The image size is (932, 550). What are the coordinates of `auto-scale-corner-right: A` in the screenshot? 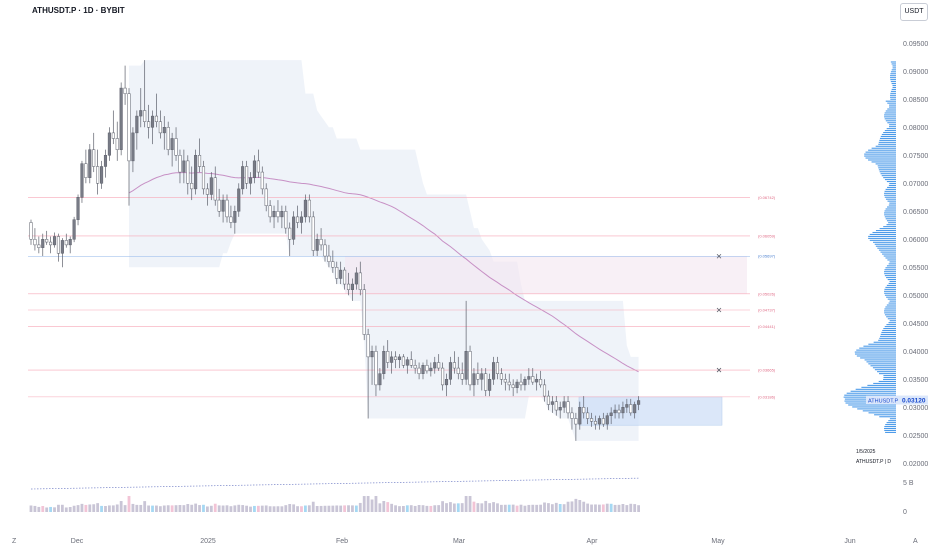 It's located at (915, 541).